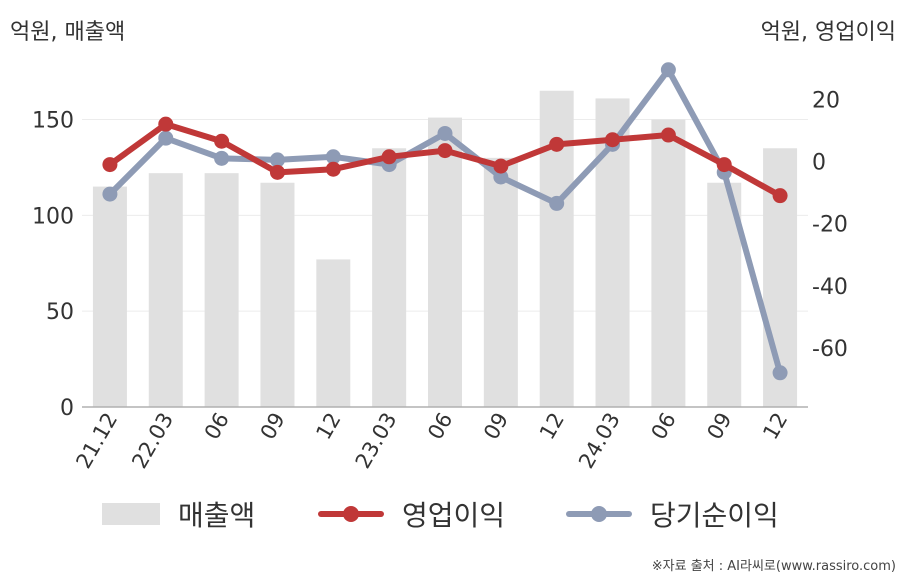  Describe the element at coordinates (67, 408) in the screenshot. I see `left-axis-tick-label: 0` at that location.